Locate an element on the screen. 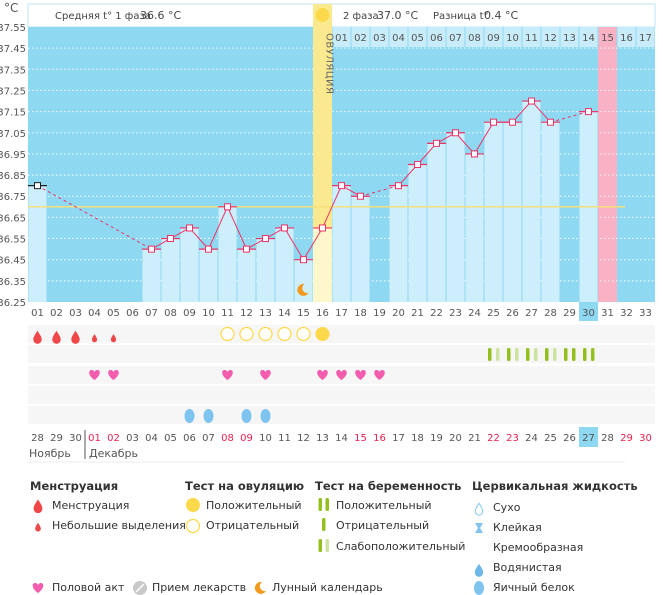  diff-value: 0.4 °C is located at coordinates (501, 15).